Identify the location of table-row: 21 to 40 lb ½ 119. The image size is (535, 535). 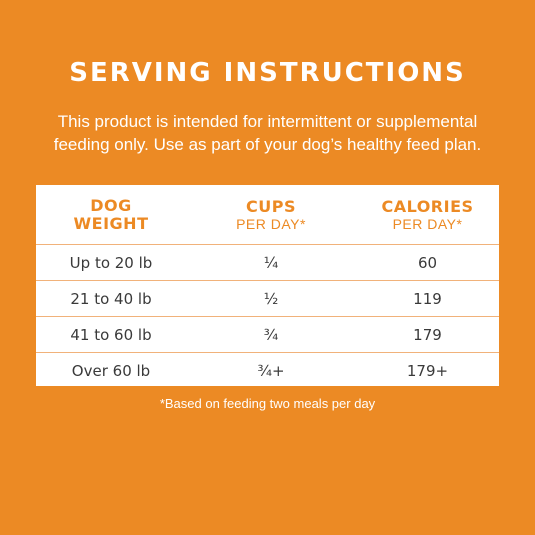
(267, 298).